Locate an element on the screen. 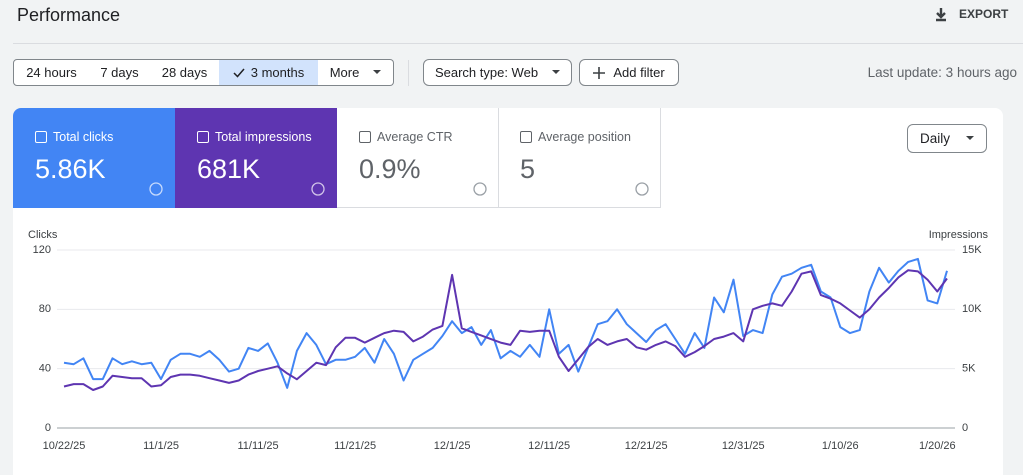 This screenshot has width=1023, height=475. more-dropdown: More is located at coordinates (356, 72).